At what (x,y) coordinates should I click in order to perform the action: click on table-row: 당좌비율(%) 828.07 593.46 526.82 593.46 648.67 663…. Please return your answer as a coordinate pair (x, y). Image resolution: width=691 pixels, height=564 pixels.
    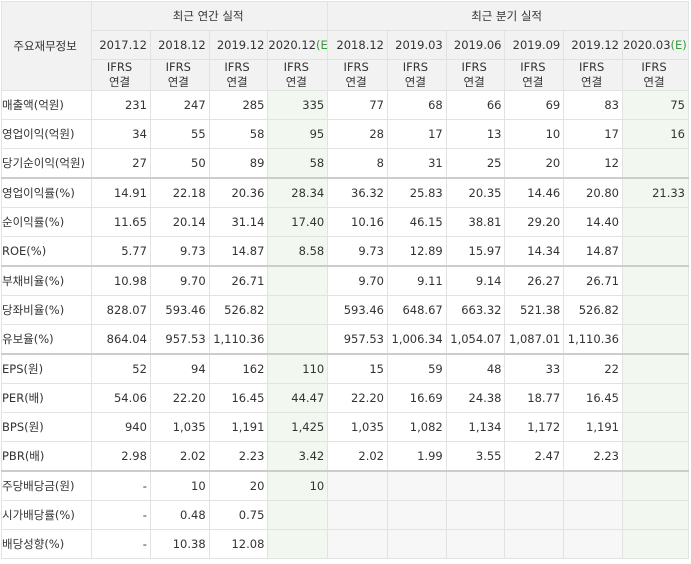
    Looking at the image, I should click on (345, 310).